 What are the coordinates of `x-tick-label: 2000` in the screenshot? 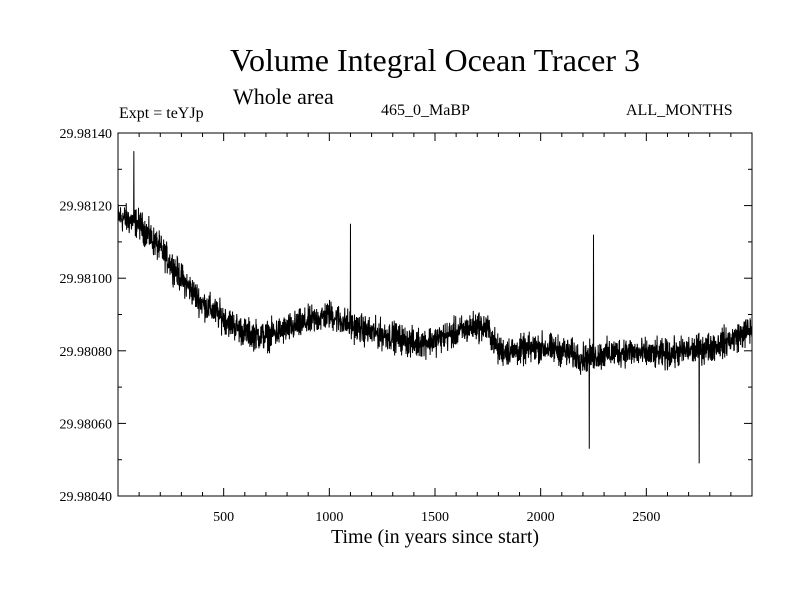 It's located at (541, 517).